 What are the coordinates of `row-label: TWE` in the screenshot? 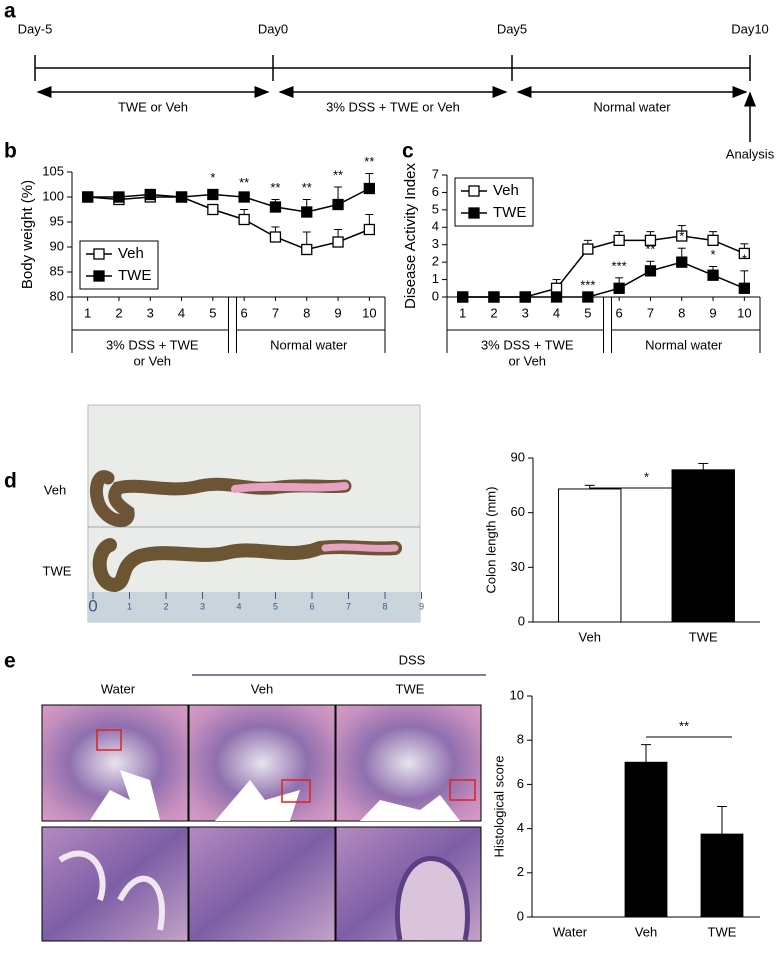 It's located at (57, 570).